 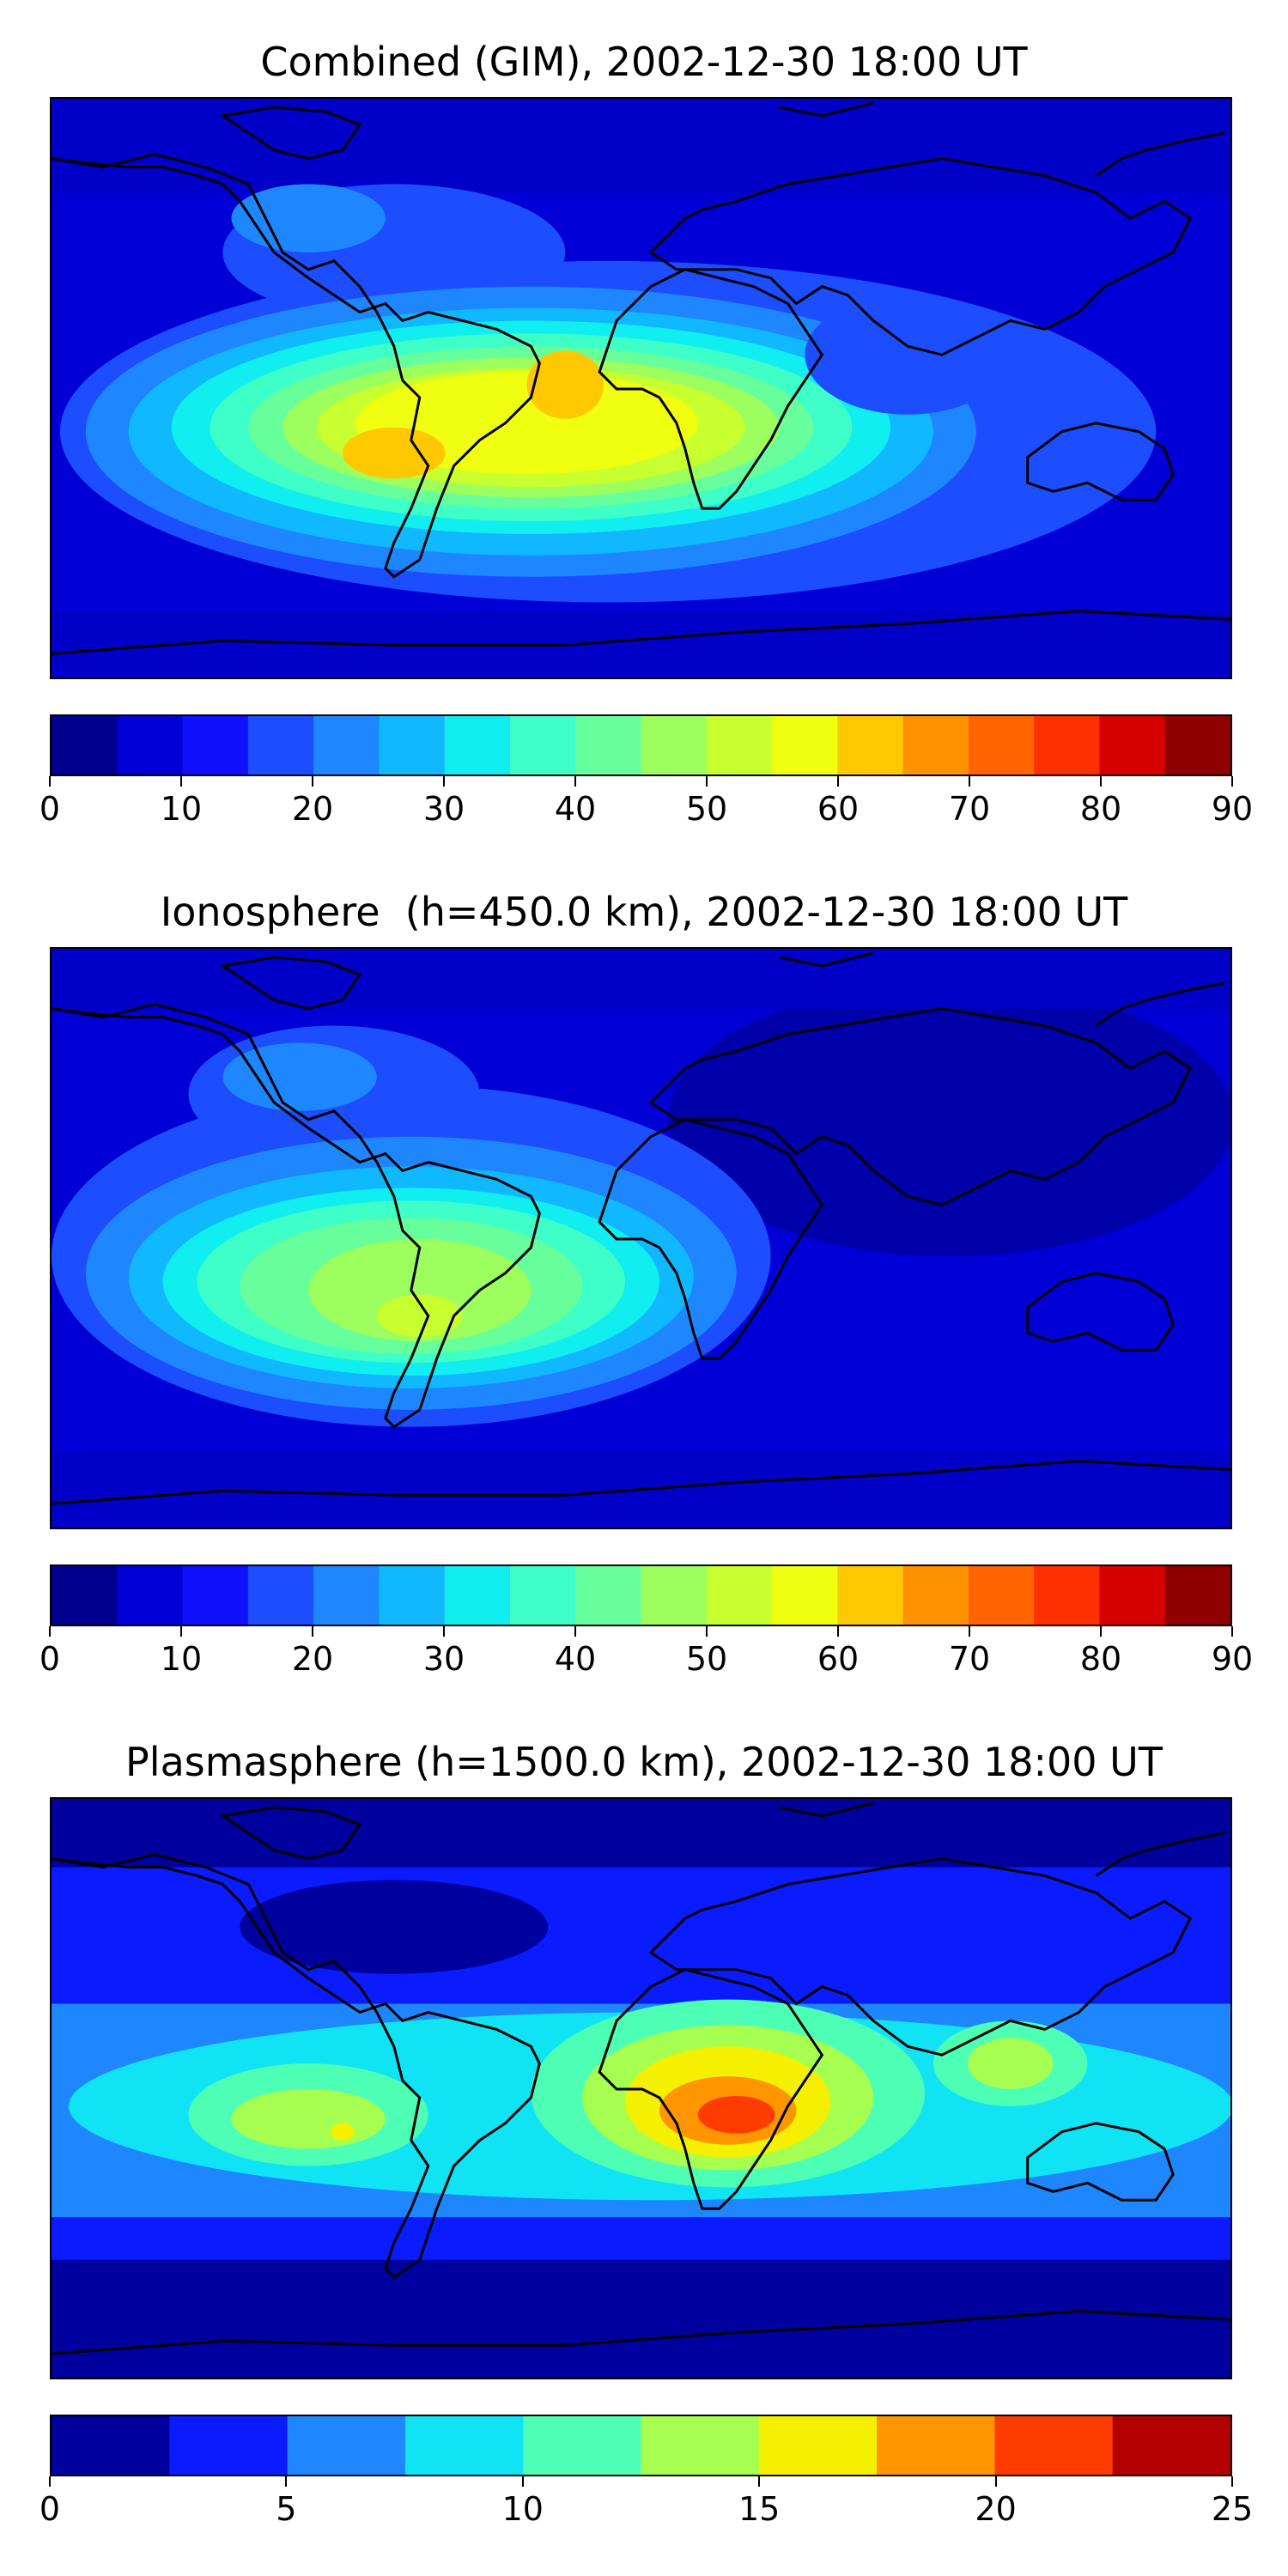 What do you see at coordinates (646, 2502) in the screenshot?
I see `panel-3-colorbar-ticks: 0 5 10 15 20 25` at bounding box center [646, 2502].